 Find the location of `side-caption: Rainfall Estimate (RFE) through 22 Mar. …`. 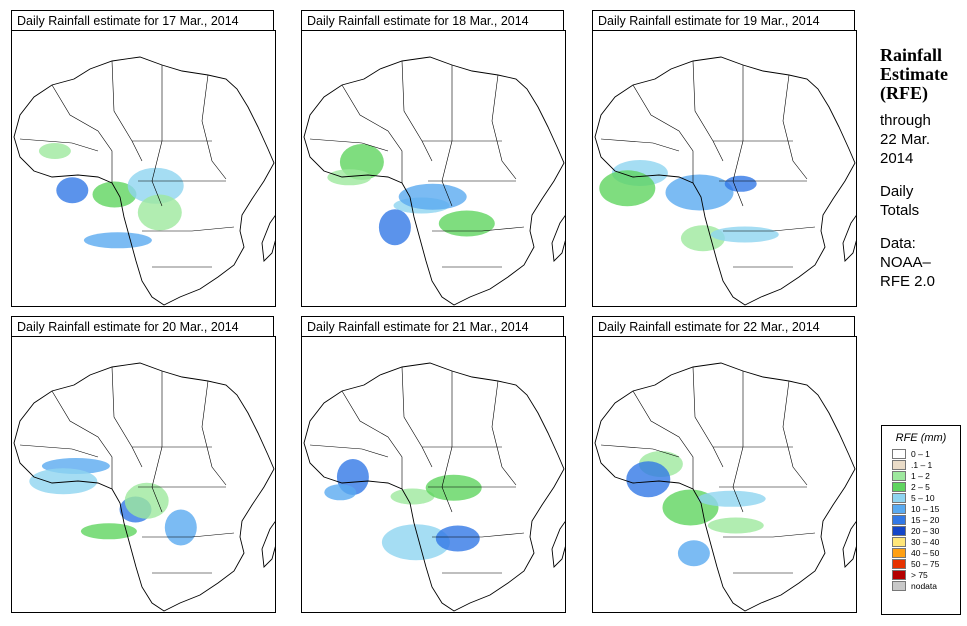

side-caption: Rainfall Estimate (RFE) through 22 Mar. … is located at coordinates (922, 168).